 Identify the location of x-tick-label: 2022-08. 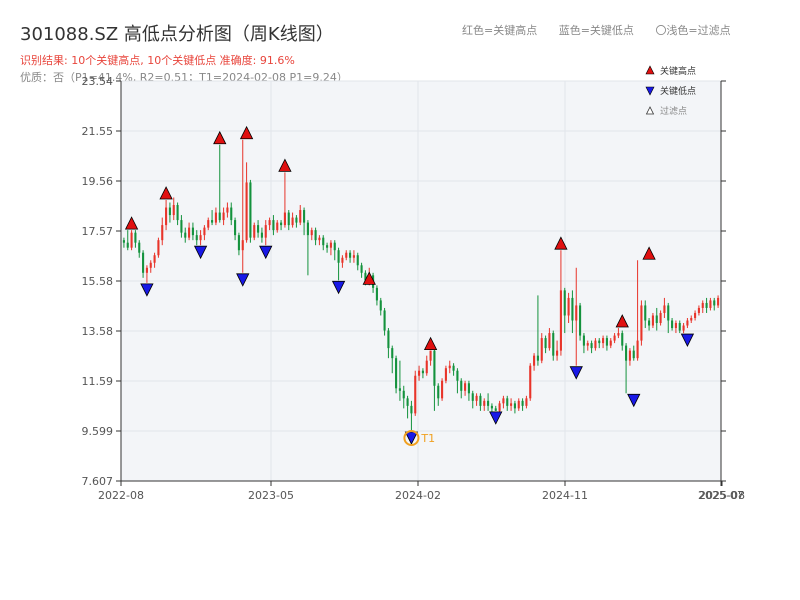
(121, 495).